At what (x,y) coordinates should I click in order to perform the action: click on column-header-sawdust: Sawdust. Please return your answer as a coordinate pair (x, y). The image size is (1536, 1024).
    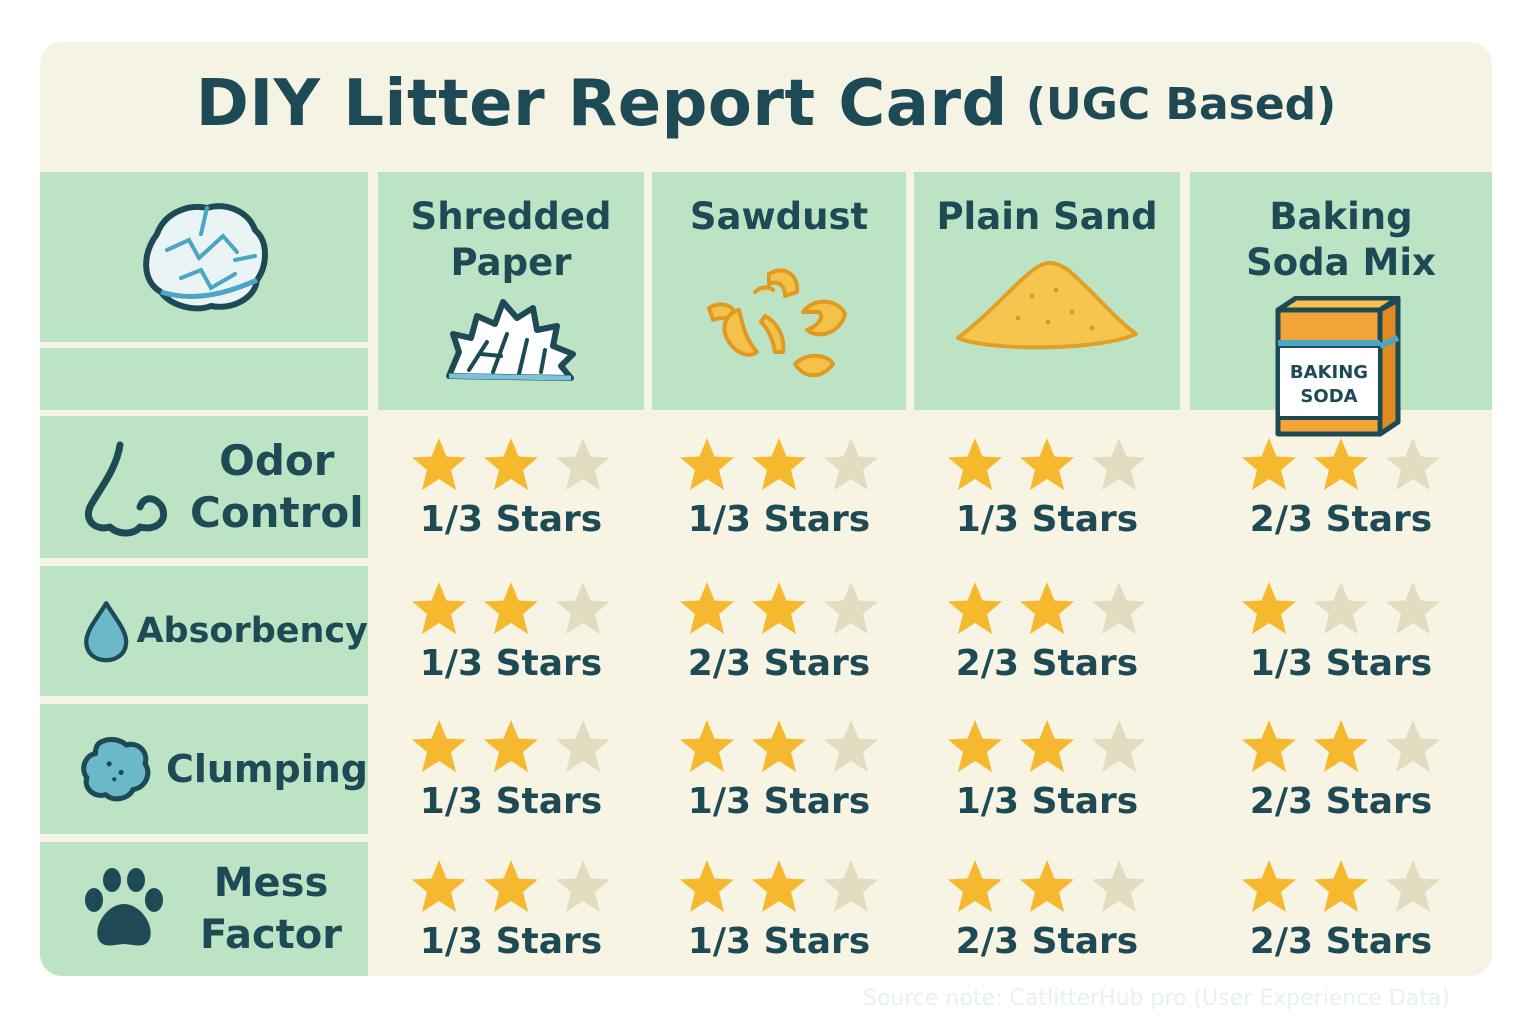
    Looking at the image, I should click on (779, 291).